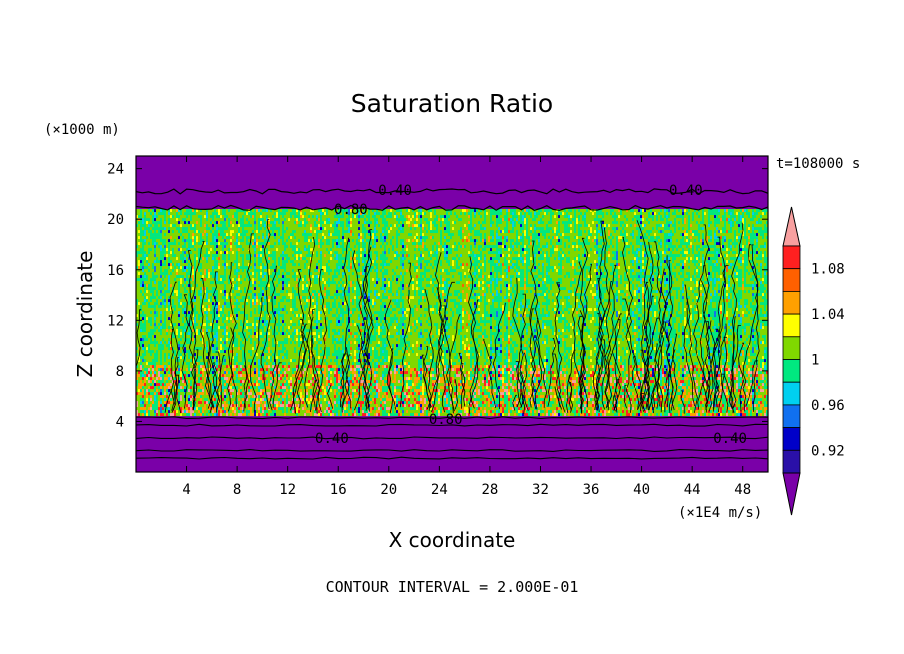 The image size is (904, 654). Describe the element at coordinates (115, 271) in the screenshot. I see `y-tick-label: 16` at that location.